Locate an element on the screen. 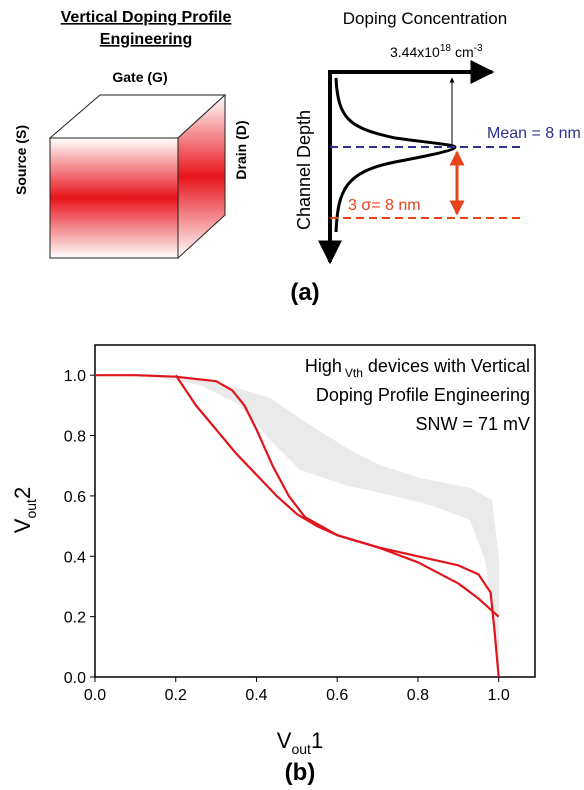 The height and width of the screenshot is (790, 584). annotation-sub: Vth is located at coordinates (354, 373).